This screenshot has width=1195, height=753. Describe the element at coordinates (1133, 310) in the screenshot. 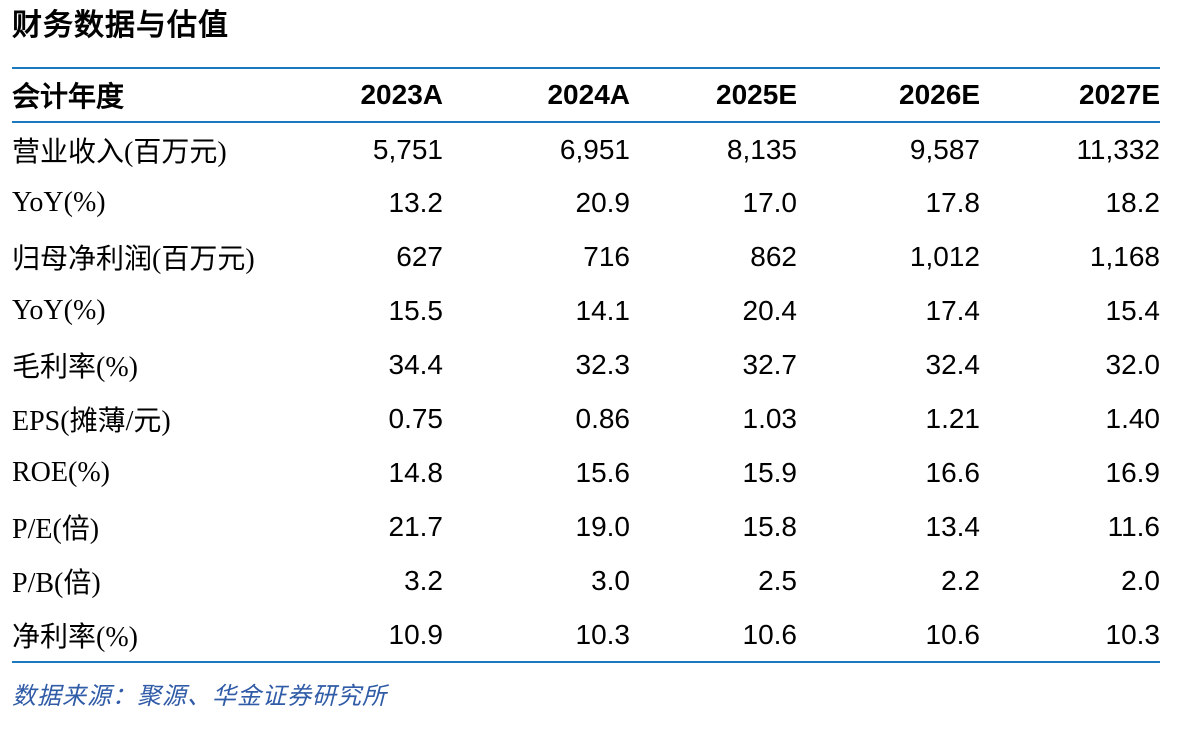

I see `cell-value: 15.4` at that location.